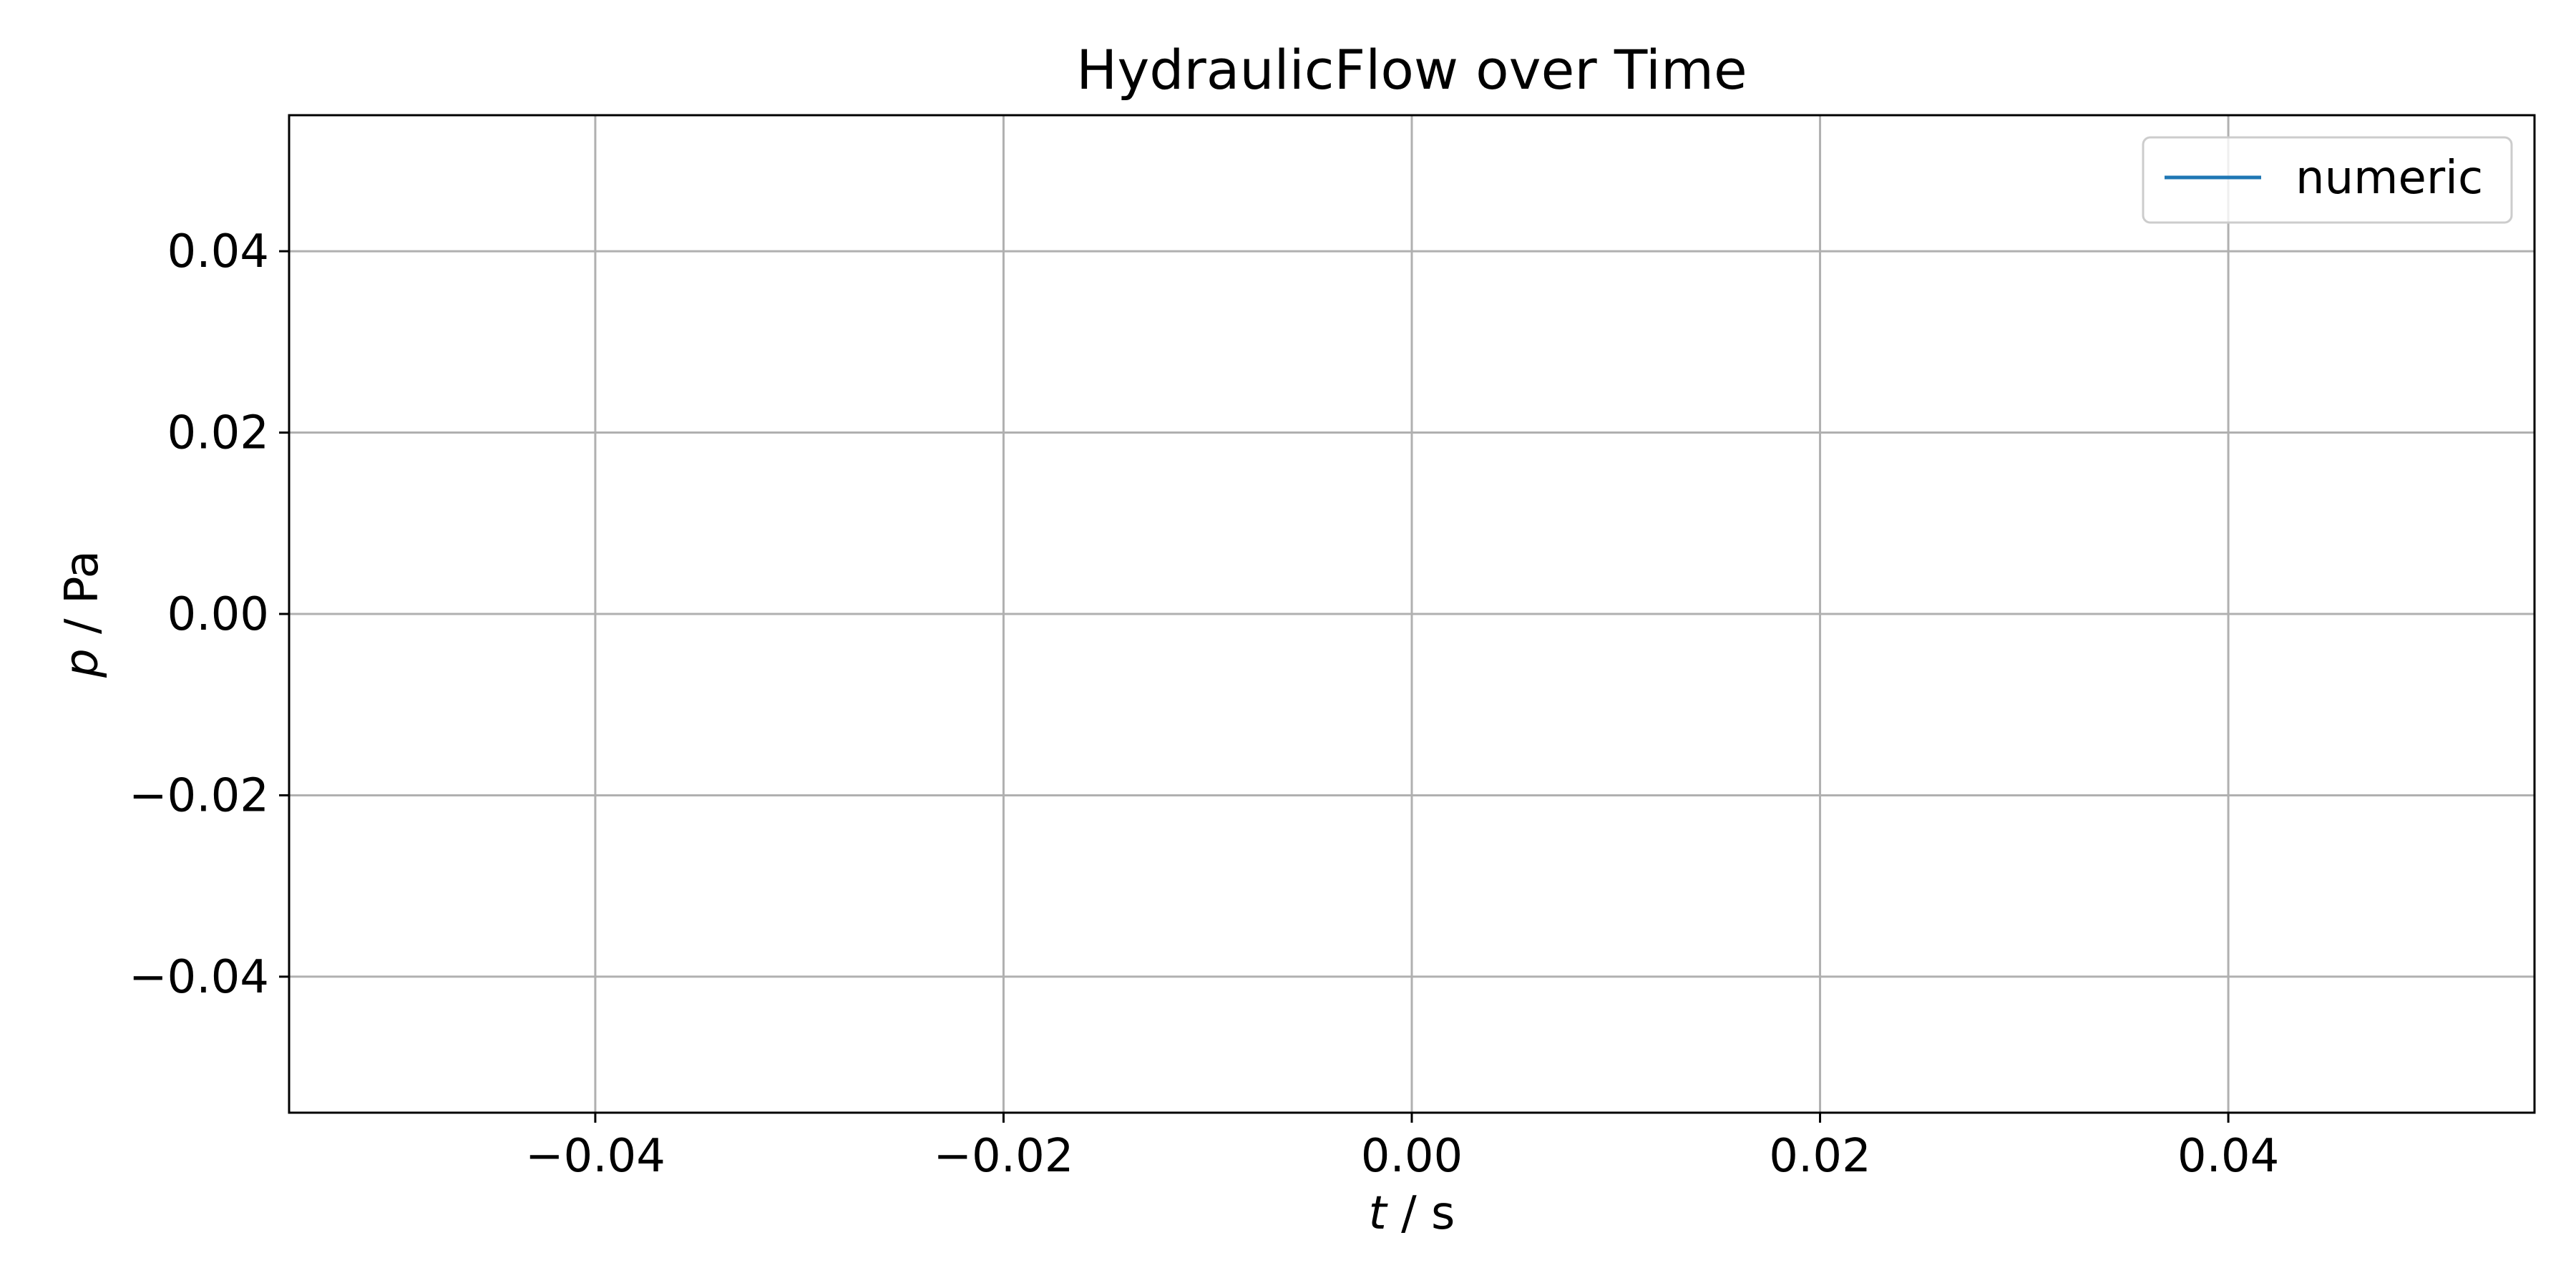 This screenshot has width=2576, height=1288. What do you see at coordinates (82, 663) in the screenshot?
I see `y-axis-label-variable: p` at bounding box center [82, 663].